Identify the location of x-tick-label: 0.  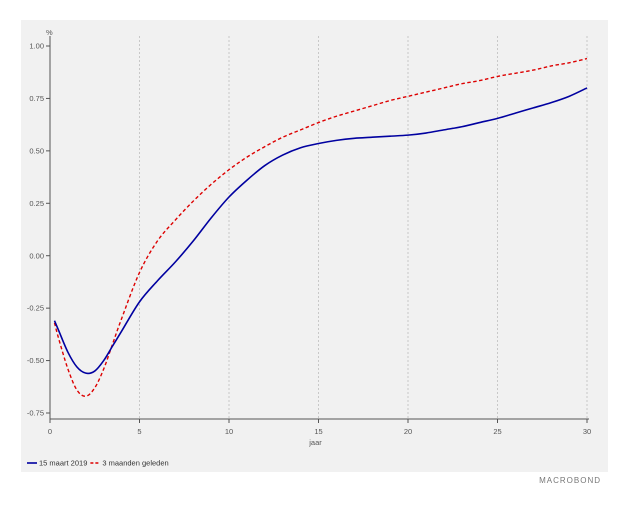
(50, 431).